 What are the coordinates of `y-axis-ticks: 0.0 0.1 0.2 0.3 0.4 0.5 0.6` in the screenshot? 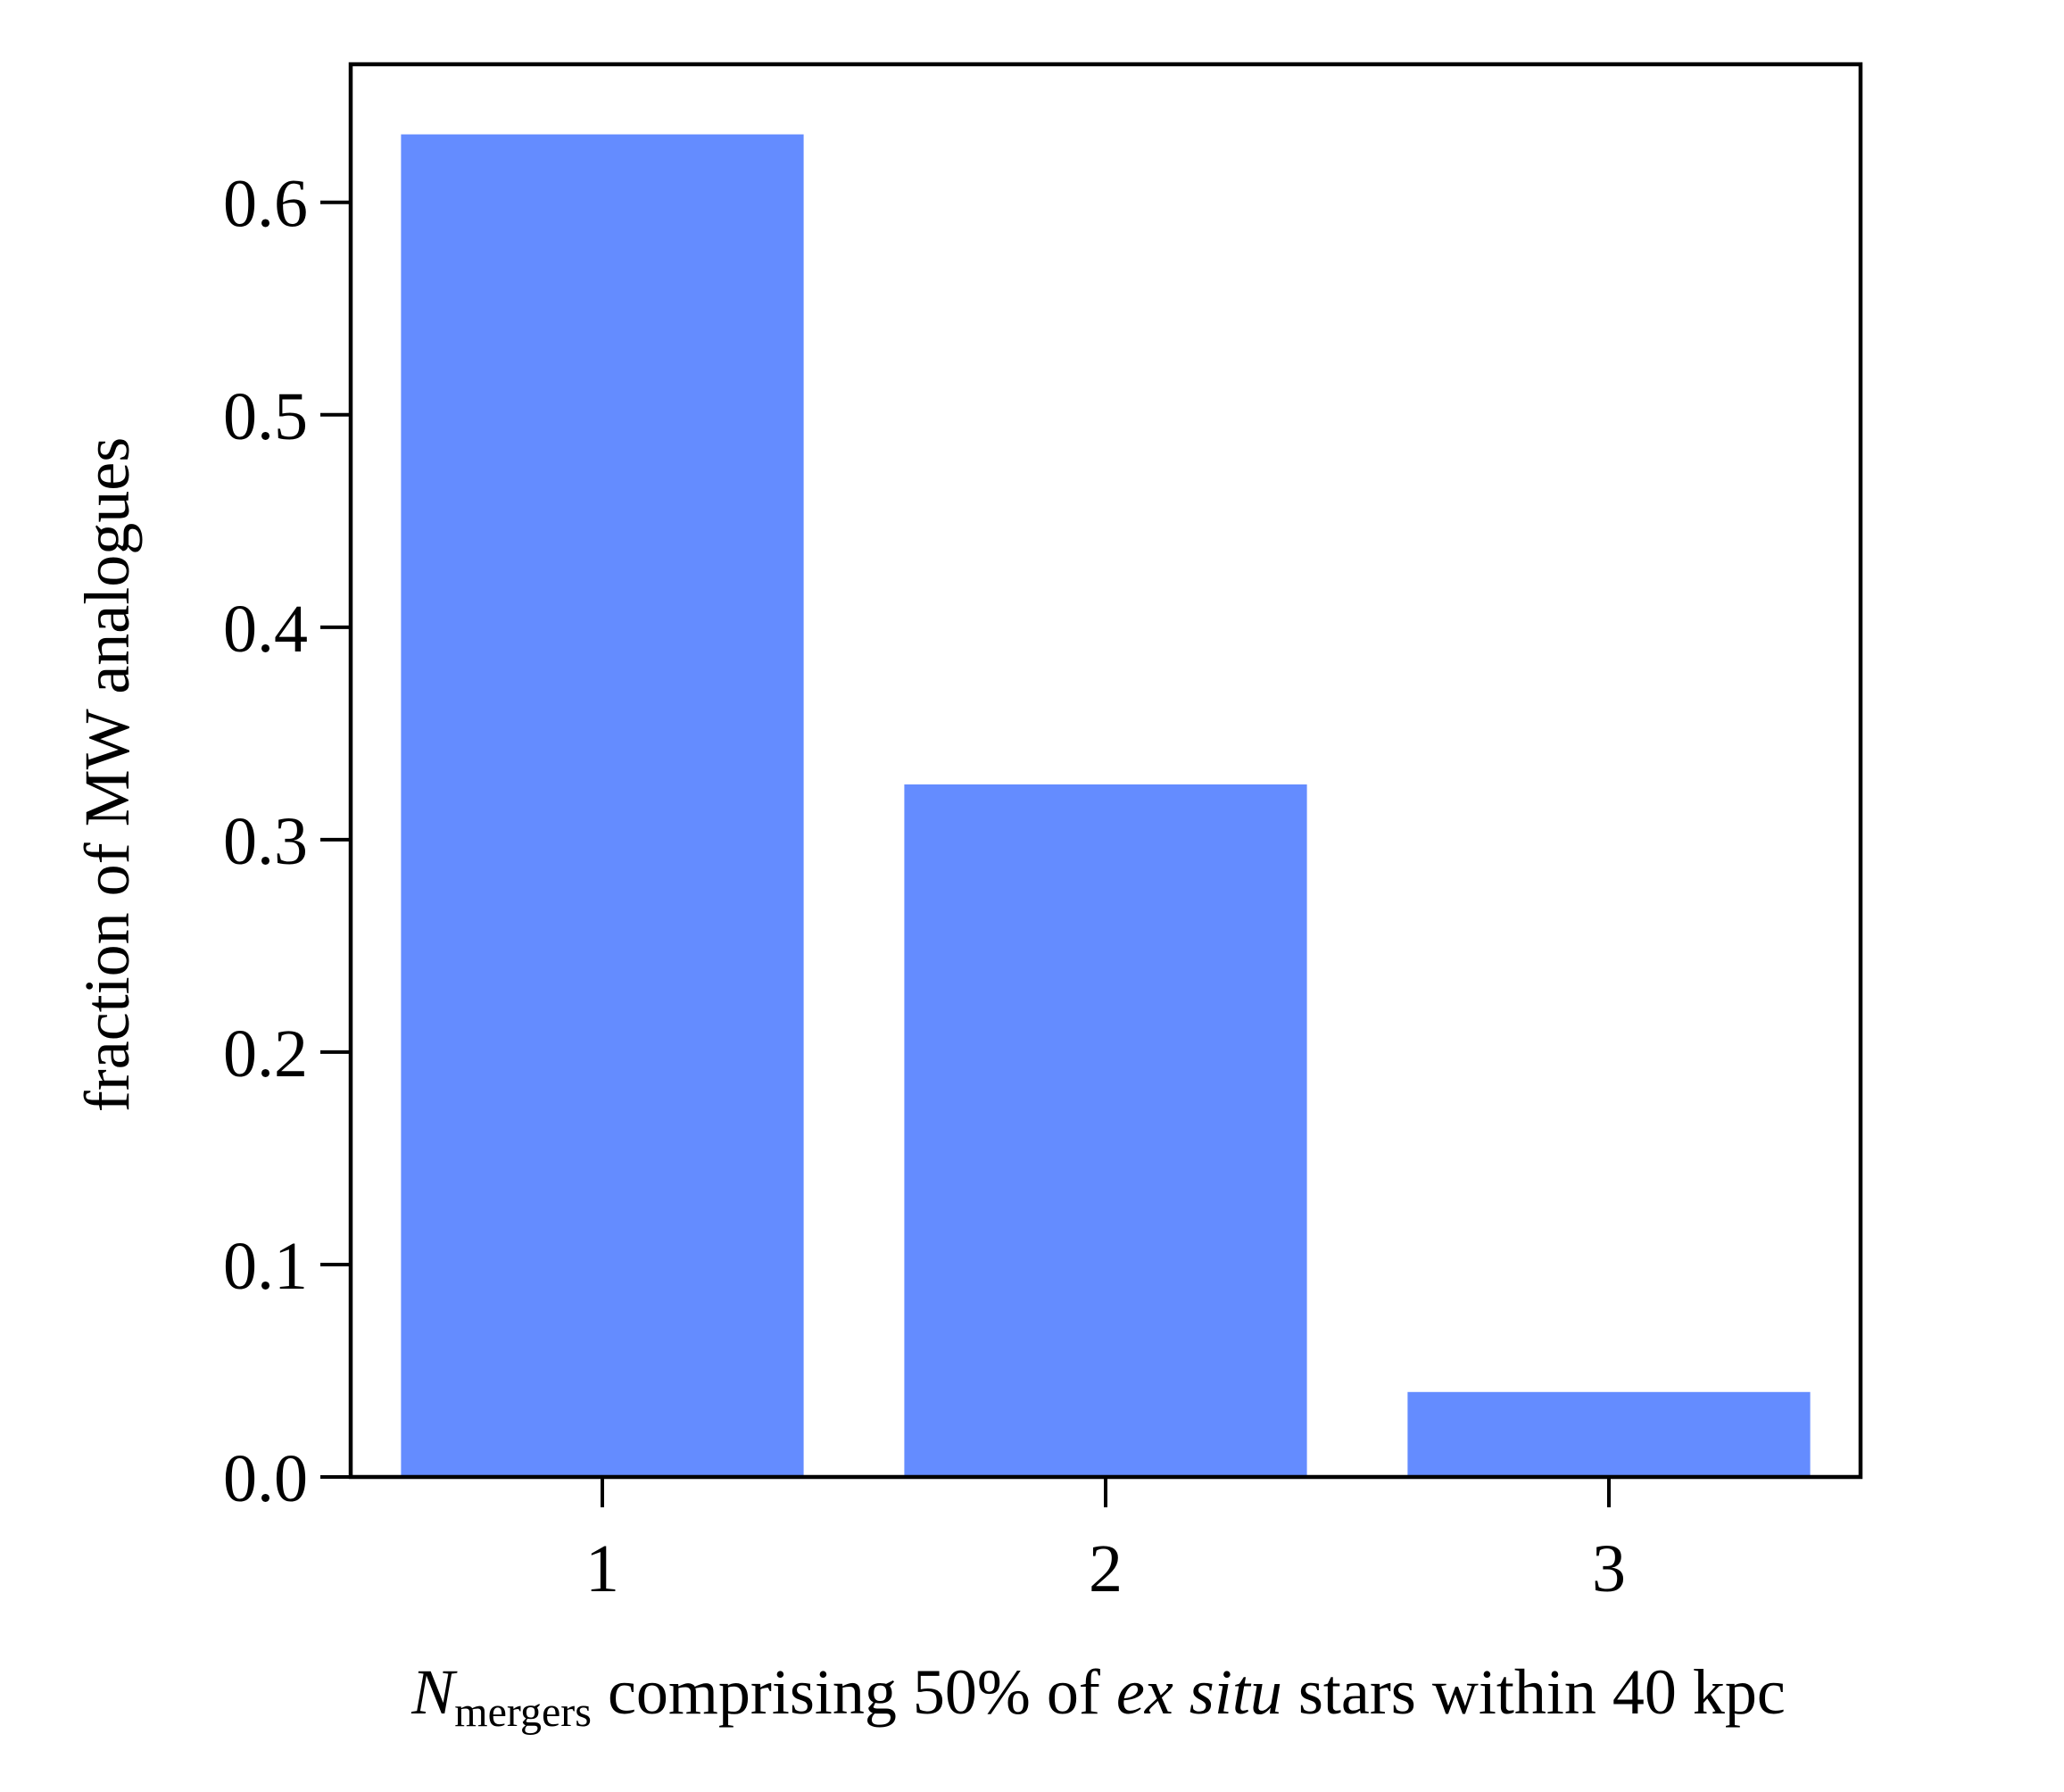 It's located at (287, 841).